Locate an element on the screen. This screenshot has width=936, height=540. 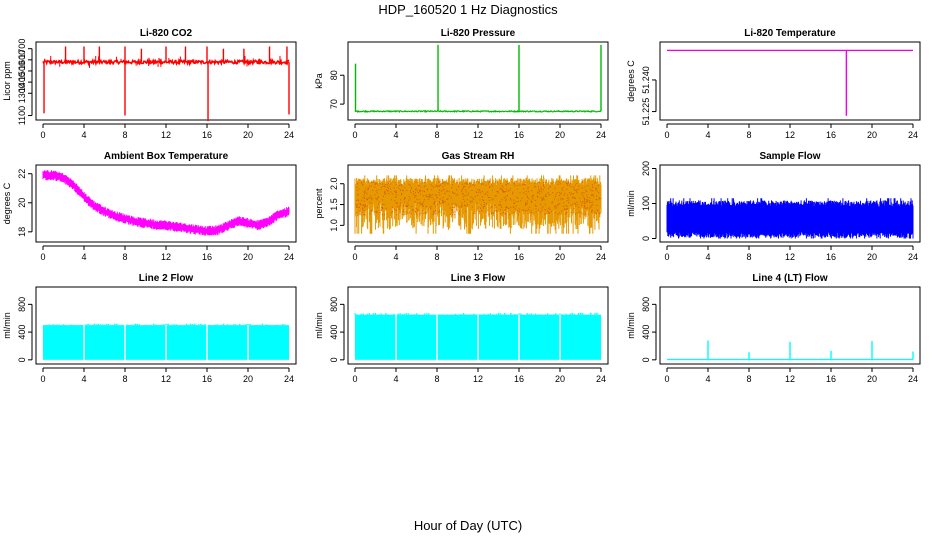
y-tick-label: 18 is located at coordinates (22, 232).